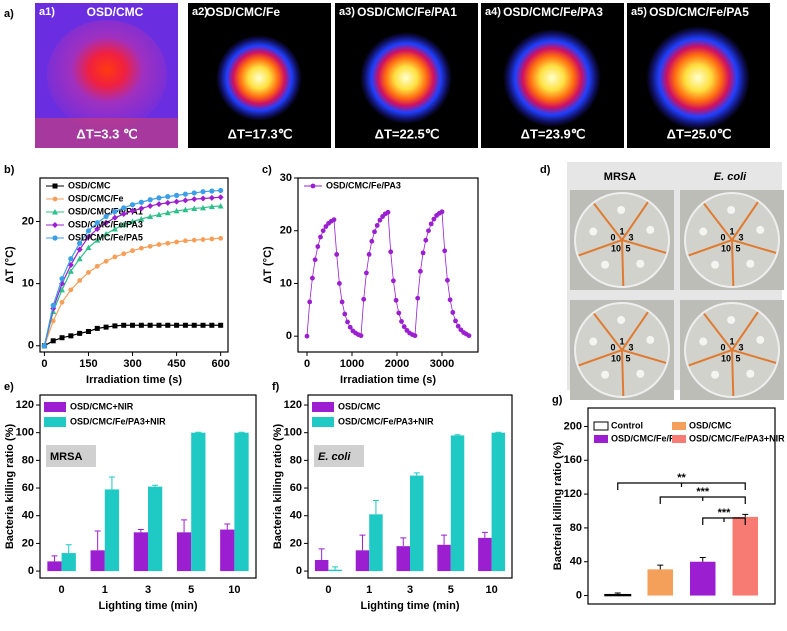 The width and height of the screenshot is (787, 631). What do you see at coordinates (699, 12) in the screenshot?
I see `image-title: OSD/CMC/Fe/PA5` at bounding box center [699, 12].